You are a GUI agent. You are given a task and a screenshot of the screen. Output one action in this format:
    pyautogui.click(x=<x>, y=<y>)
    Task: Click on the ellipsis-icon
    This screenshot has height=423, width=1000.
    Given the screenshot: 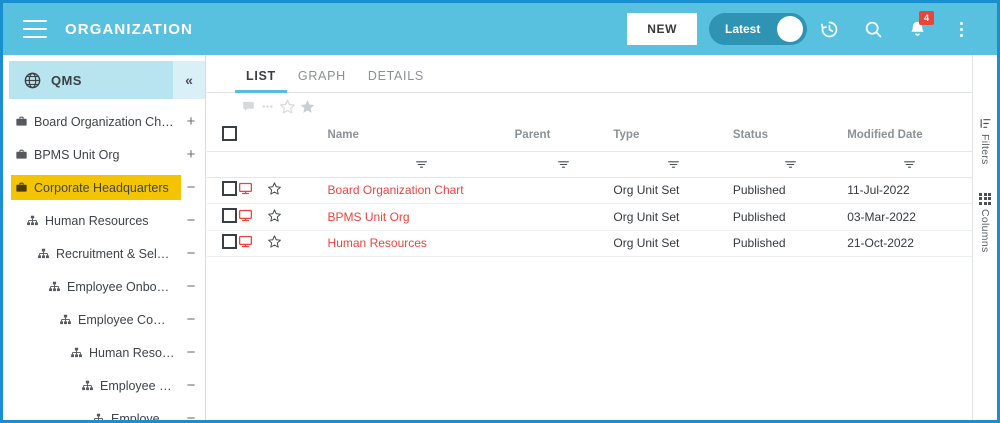 What is the action you would take?
    pyautogui.click(x=267, y=106)
    